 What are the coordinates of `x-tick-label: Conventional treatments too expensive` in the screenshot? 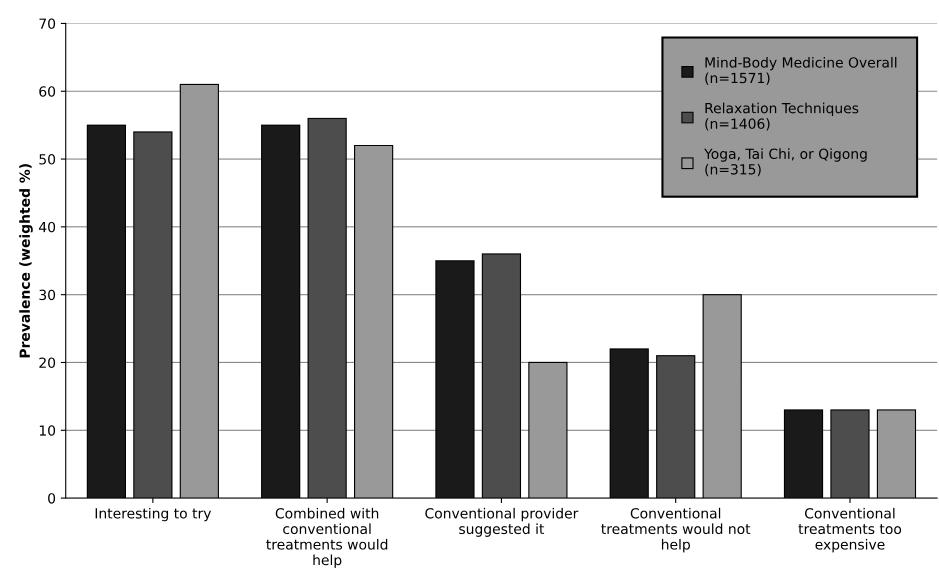 It's located at (850, 530).